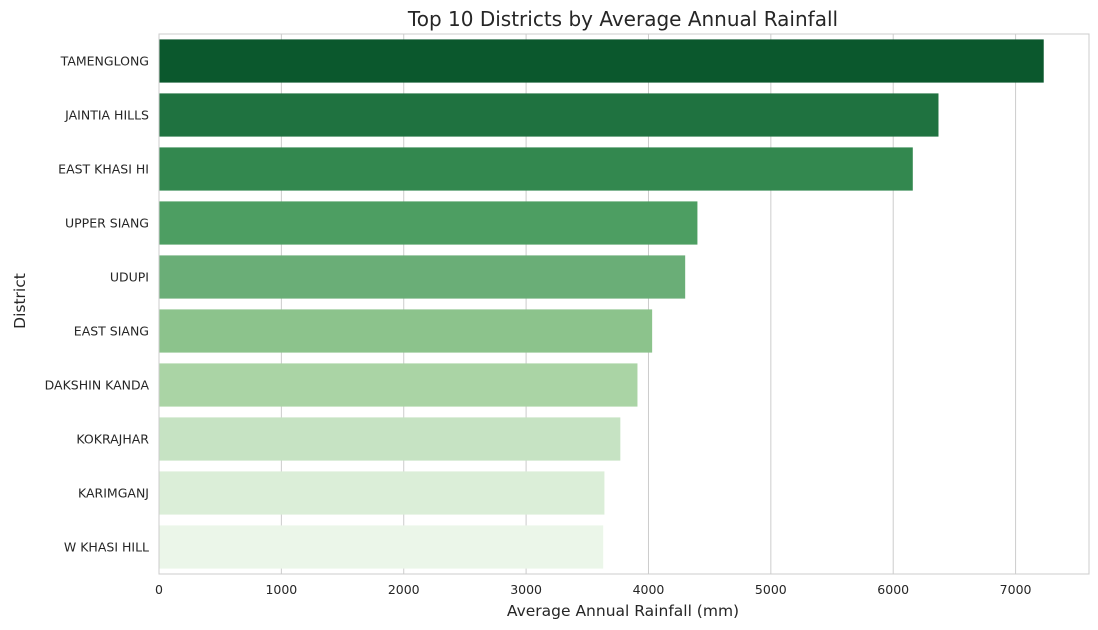  I want to click on y-tick-label: EAST KHASI HI, so click(103, 169).